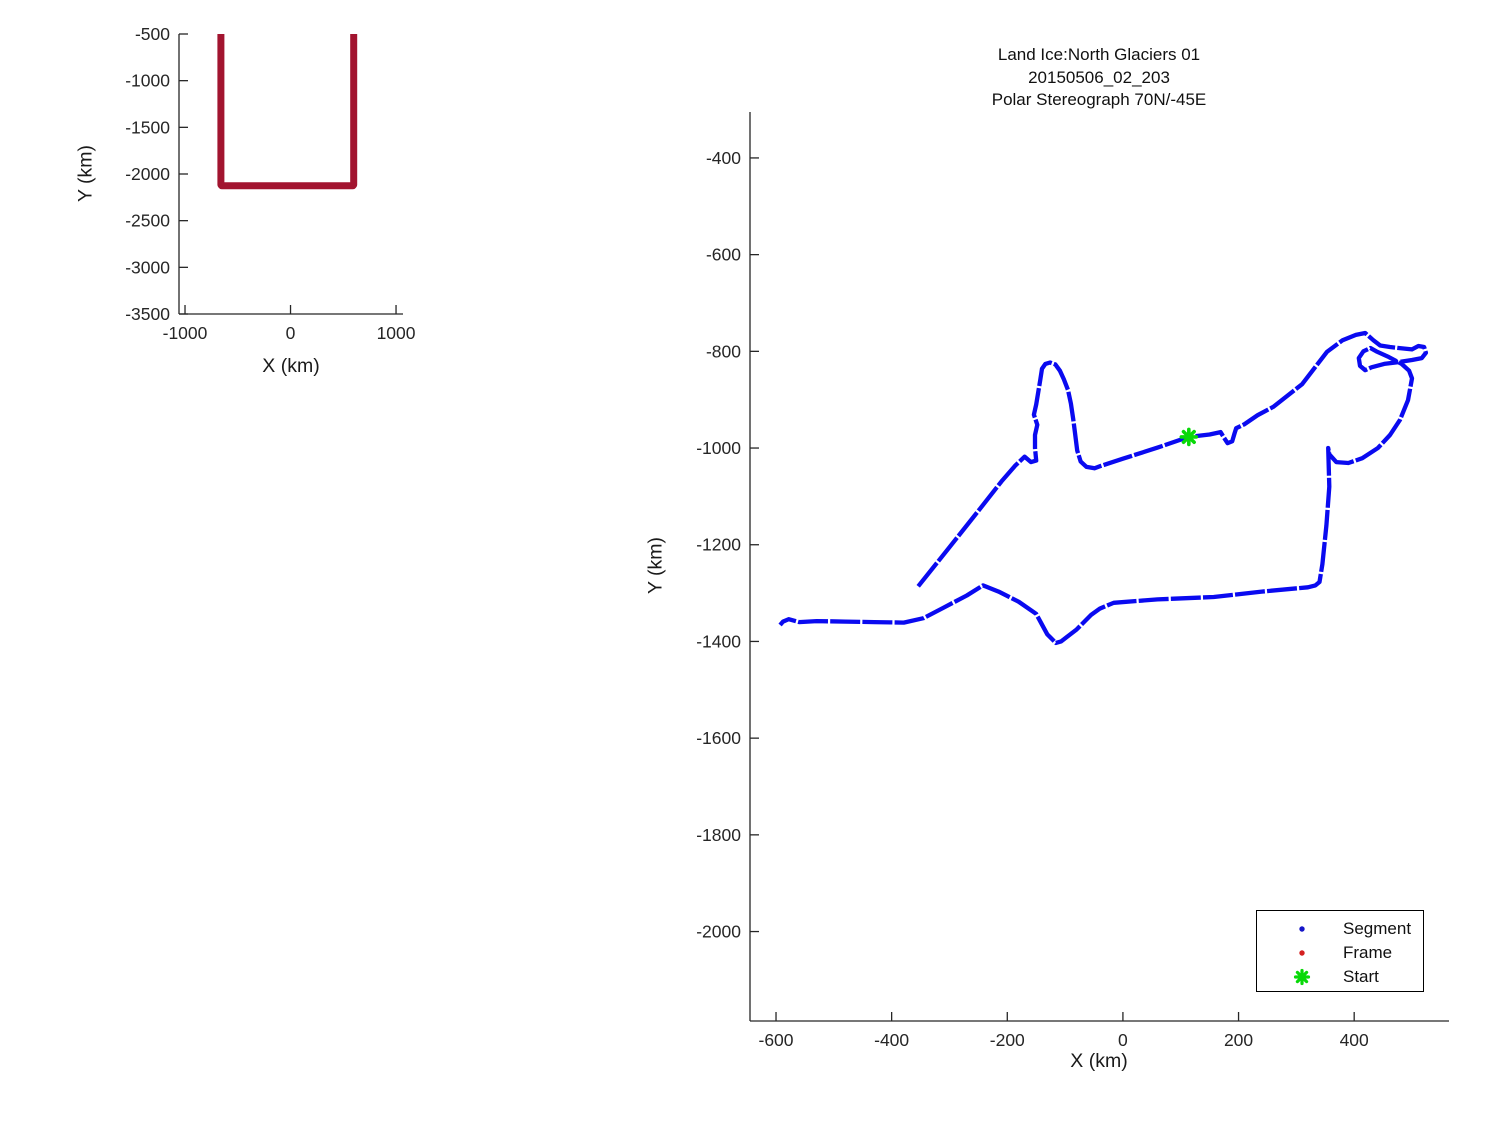 This screenshot has height=1125, width=1500. What do you see at coordinates (1340, 951) in the screenshot?
I see `legend-box: Segment Frame Start` at bounding box center [1340, 951].